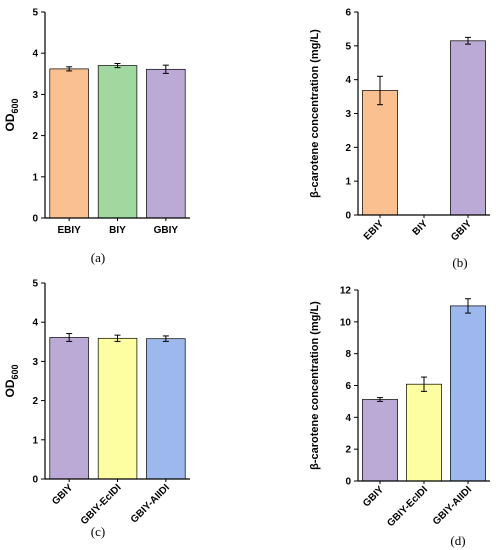 The image size is (502, 550). What do you see at coordinates (348, 354) in the screenshot?
I see `y-tick-label: 8` at bounding box center [348, 354].